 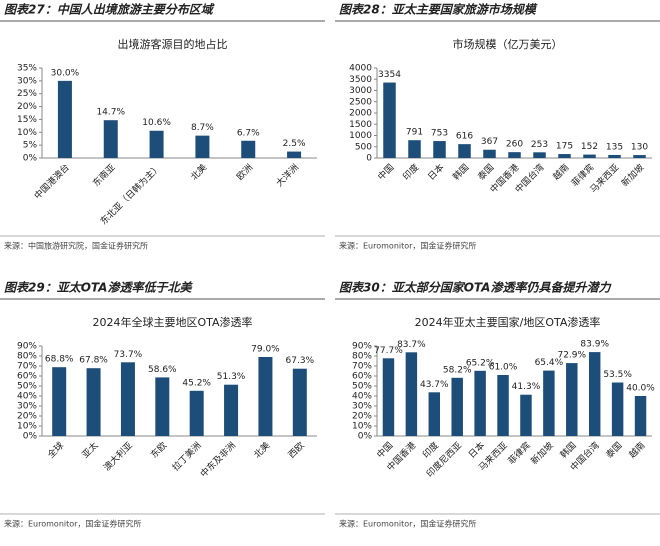 I want to click on value-label: 83.7%, so click(x=411, y=345).